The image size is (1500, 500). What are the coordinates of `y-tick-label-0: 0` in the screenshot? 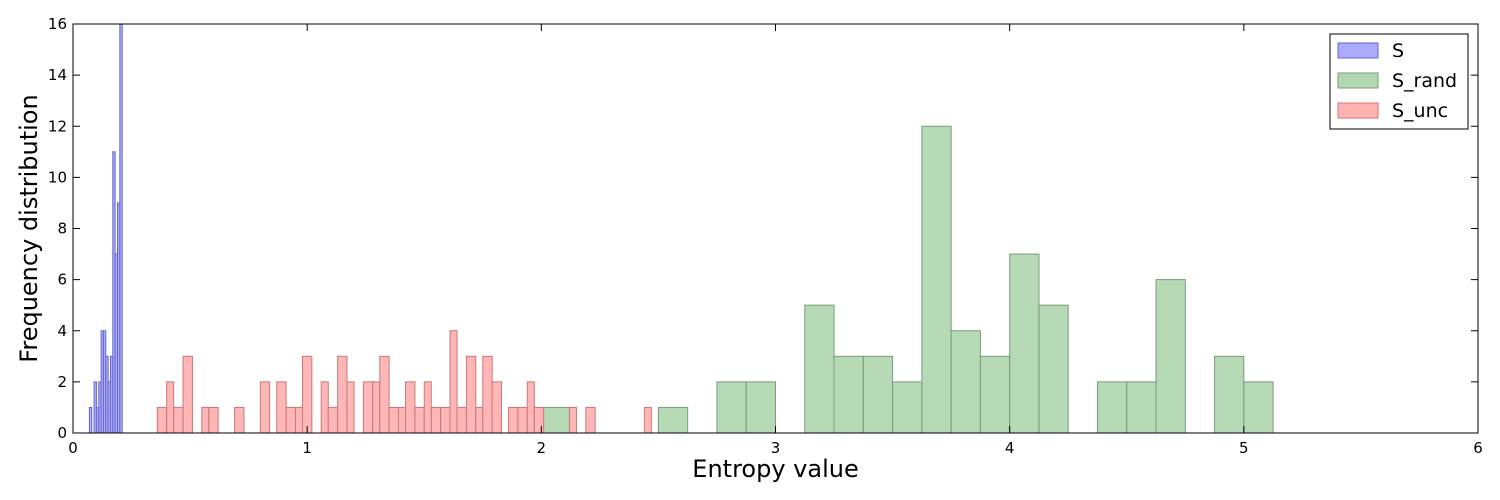 It's located at (62, 433).